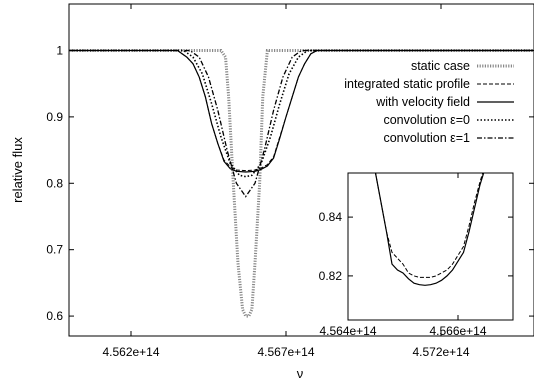  I want to click on legend-label-3: convolution ε=0, so click(426, 120).